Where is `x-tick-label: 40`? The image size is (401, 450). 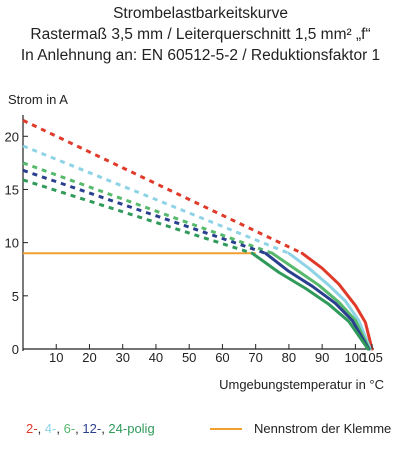 x-tick-label: 40 is located at coordinates (156, 357).